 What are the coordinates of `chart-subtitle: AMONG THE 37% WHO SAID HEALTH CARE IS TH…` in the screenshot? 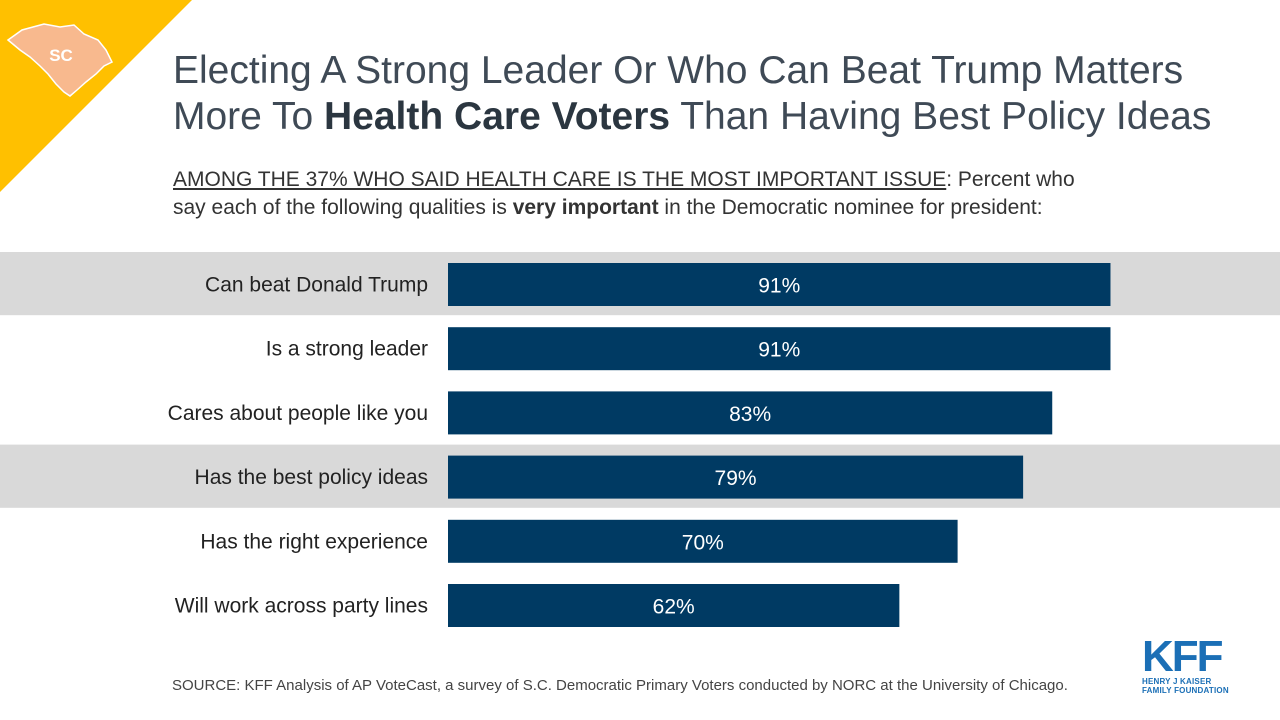 It's located at (713, 194).